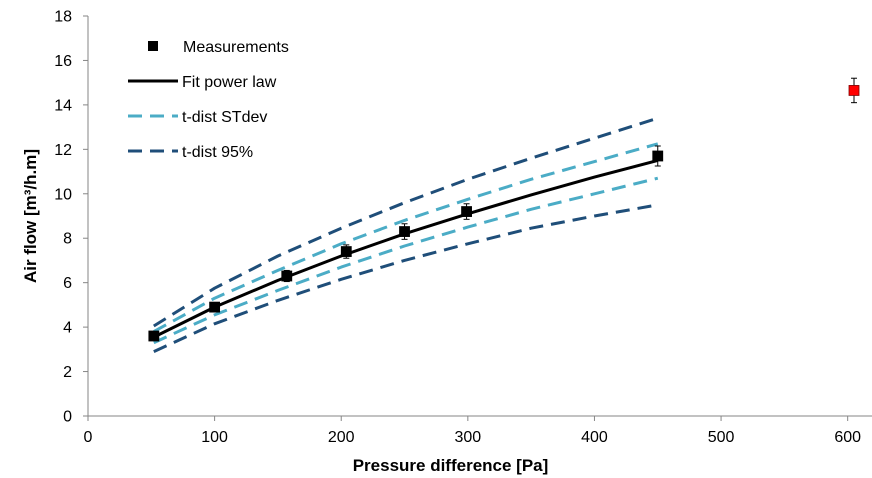 The width and height of the screenshot is (872, 478). I want to click on legend-label: Fit power law, so click(229, 82).